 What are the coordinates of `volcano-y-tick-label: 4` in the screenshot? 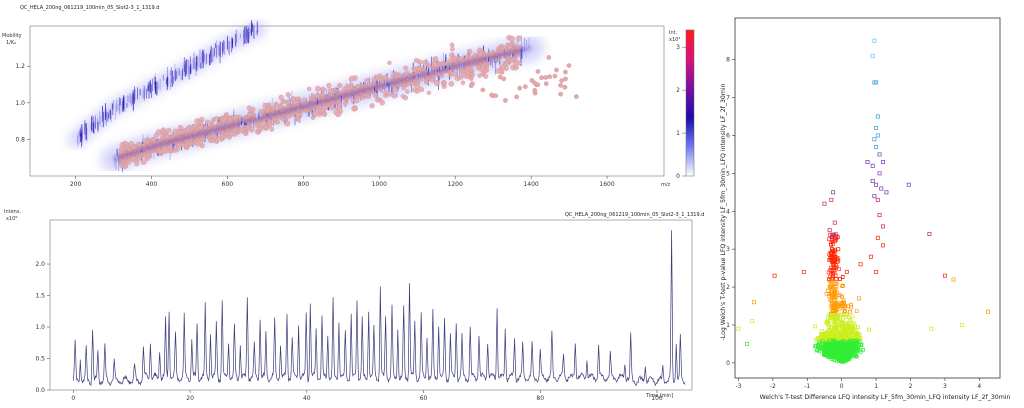 It's located at (728, 211).